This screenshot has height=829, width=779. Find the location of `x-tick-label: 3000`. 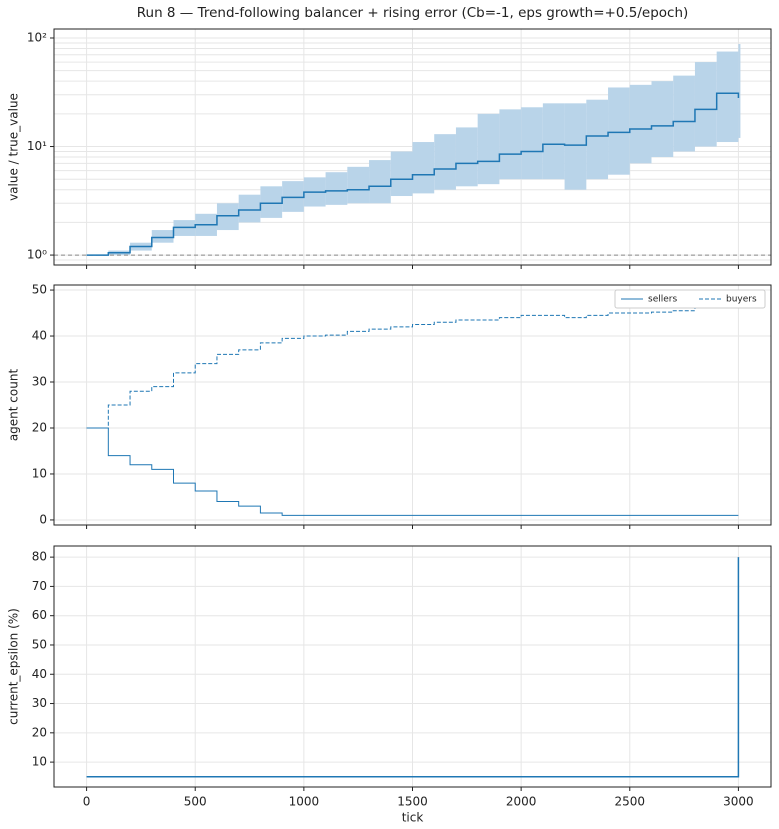

x-tick-label: 3000 is located at coordinates (738, 802).